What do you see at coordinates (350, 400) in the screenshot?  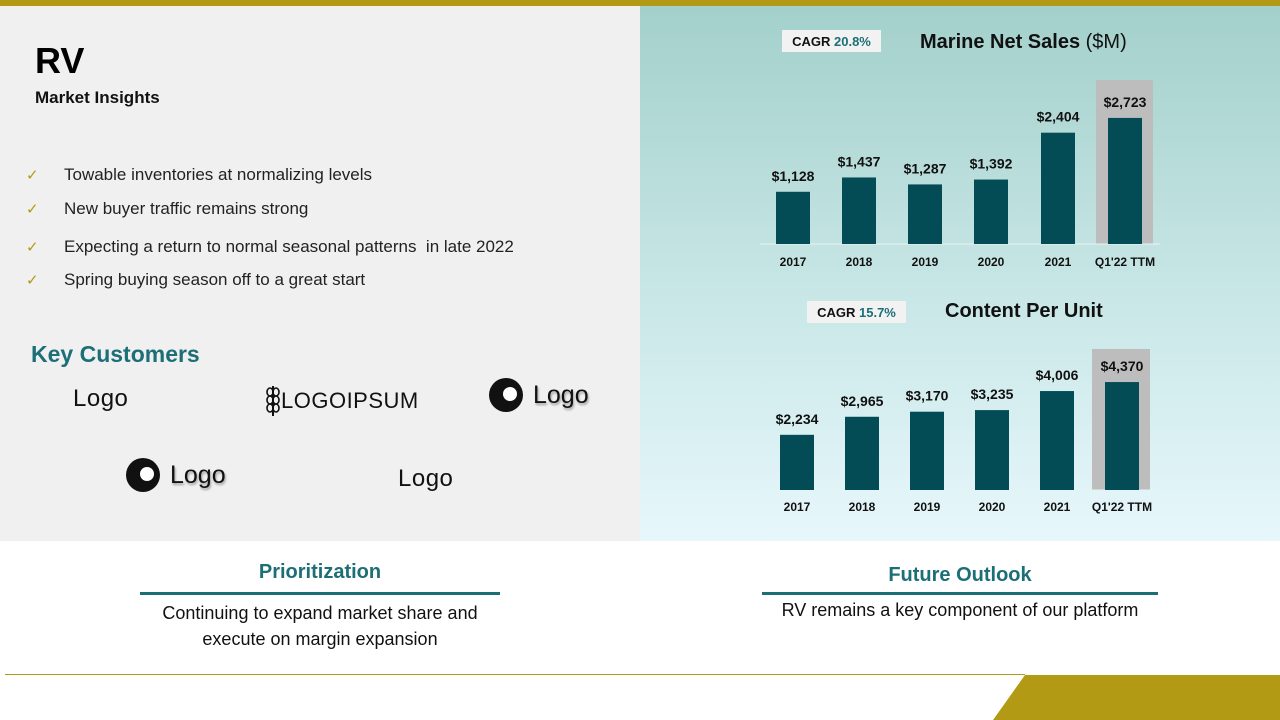 I see `logo-wordmark: LOGOIPSUM` at bounding box center [350, 400].